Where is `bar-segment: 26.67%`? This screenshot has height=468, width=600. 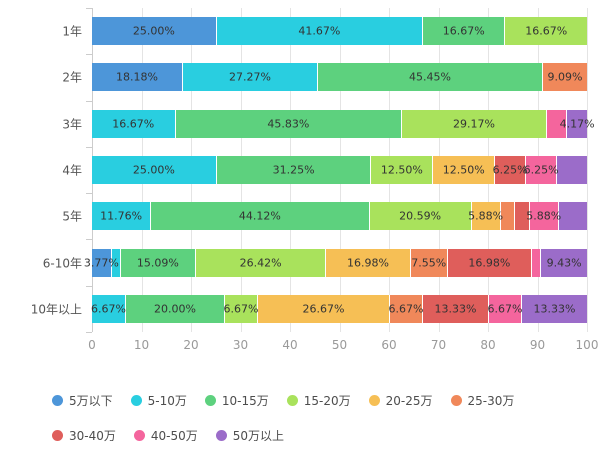 bar-segment: 26.67% is located at coordinates (322, 308).